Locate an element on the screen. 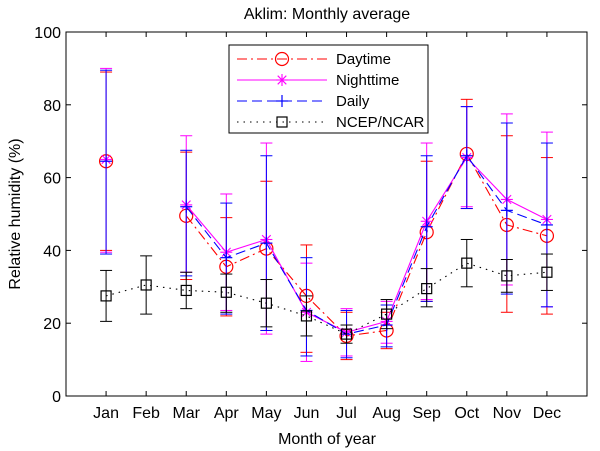 The image size is (600, 451). x-tick-label: Nov is located at coordinates (507, 413).